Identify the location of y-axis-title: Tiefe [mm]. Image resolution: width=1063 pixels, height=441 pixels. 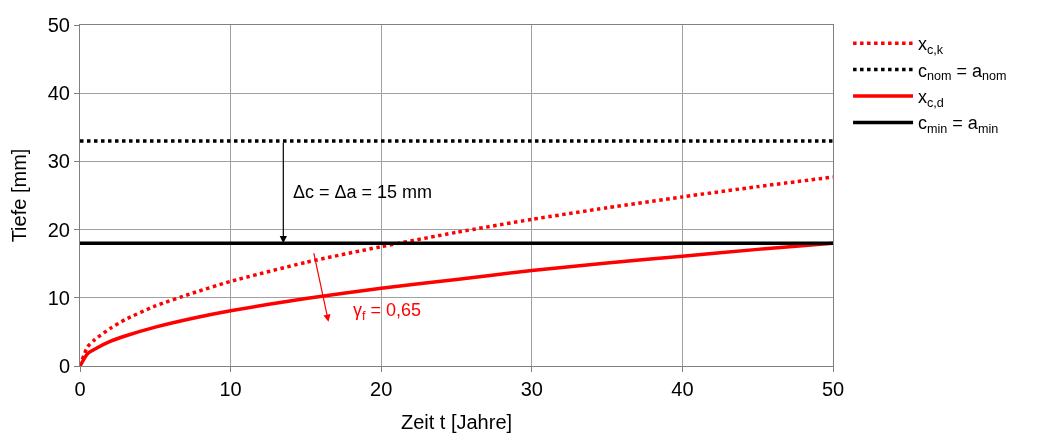
(19, 195).